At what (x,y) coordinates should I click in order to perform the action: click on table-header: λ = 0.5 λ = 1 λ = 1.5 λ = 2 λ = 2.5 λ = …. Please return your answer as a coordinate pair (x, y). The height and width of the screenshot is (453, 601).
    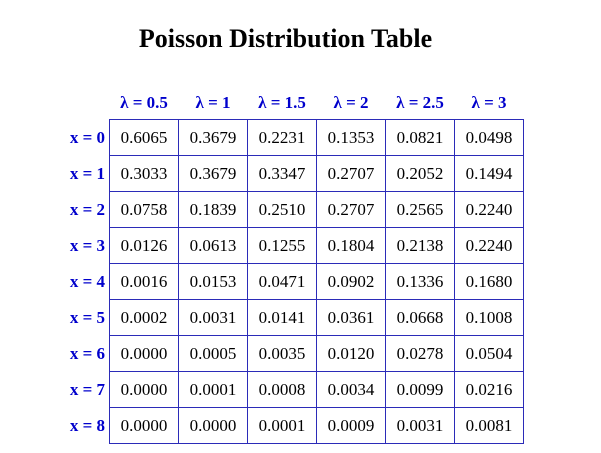
    Looking at the image, I should click on (288, 103).